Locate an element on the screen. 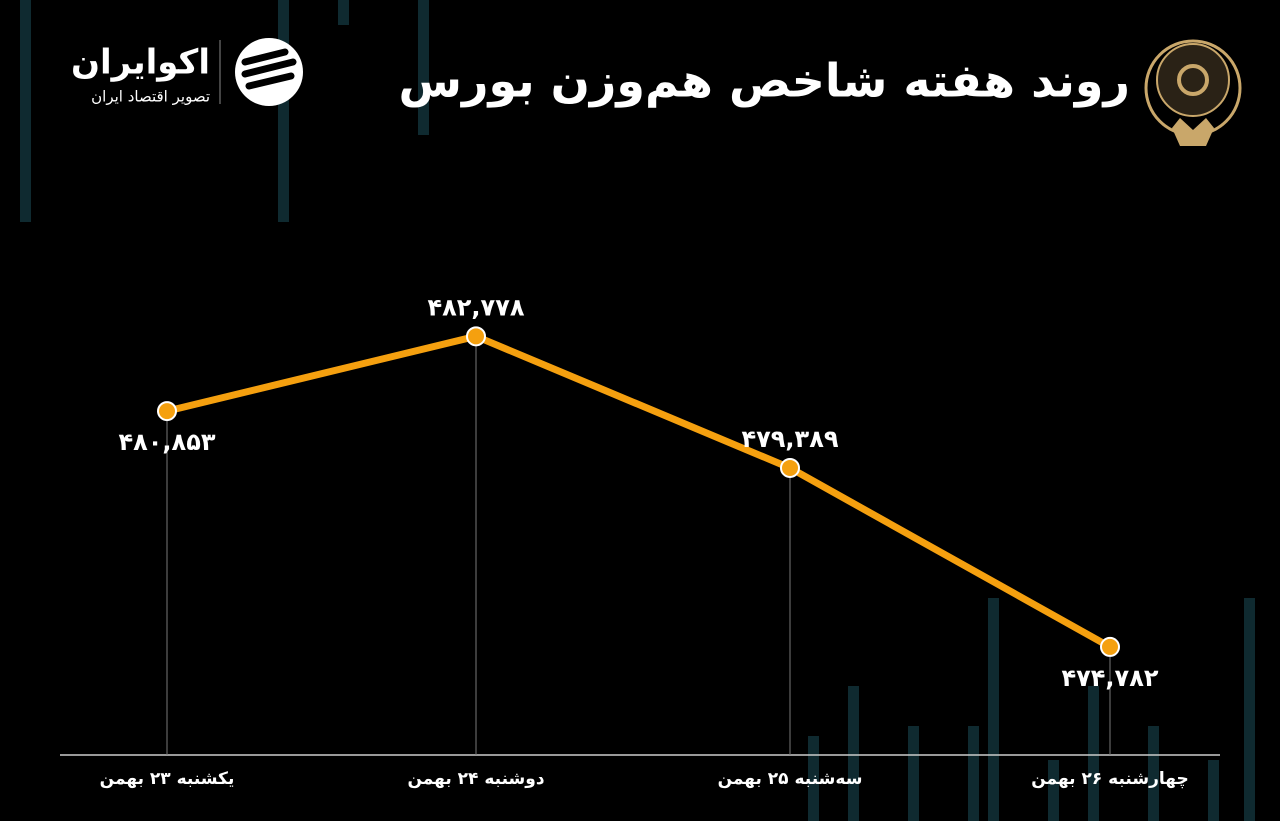  value-label: ۴۷۴,۷۸۲ is located at coordinates (1109, 678).